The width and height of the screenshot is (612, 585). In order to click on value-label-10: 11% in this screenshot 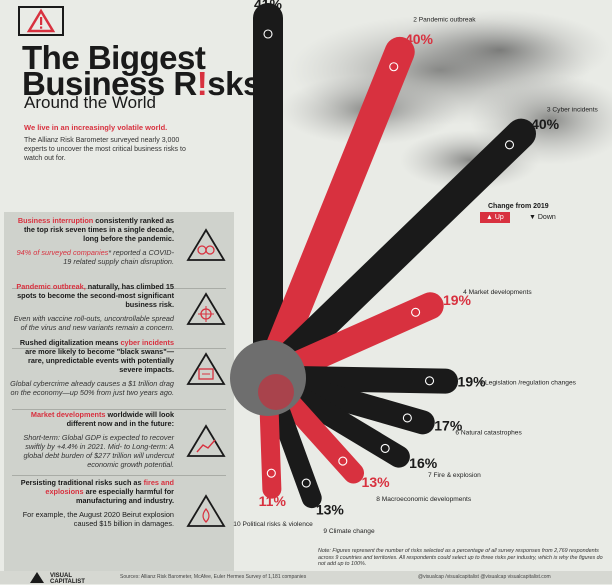, I will do `click(273, 501)`.